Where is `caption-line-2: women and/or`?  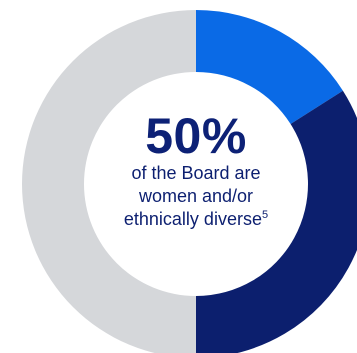
caption-line-2: women and/or is located at coordinates (196, 196).